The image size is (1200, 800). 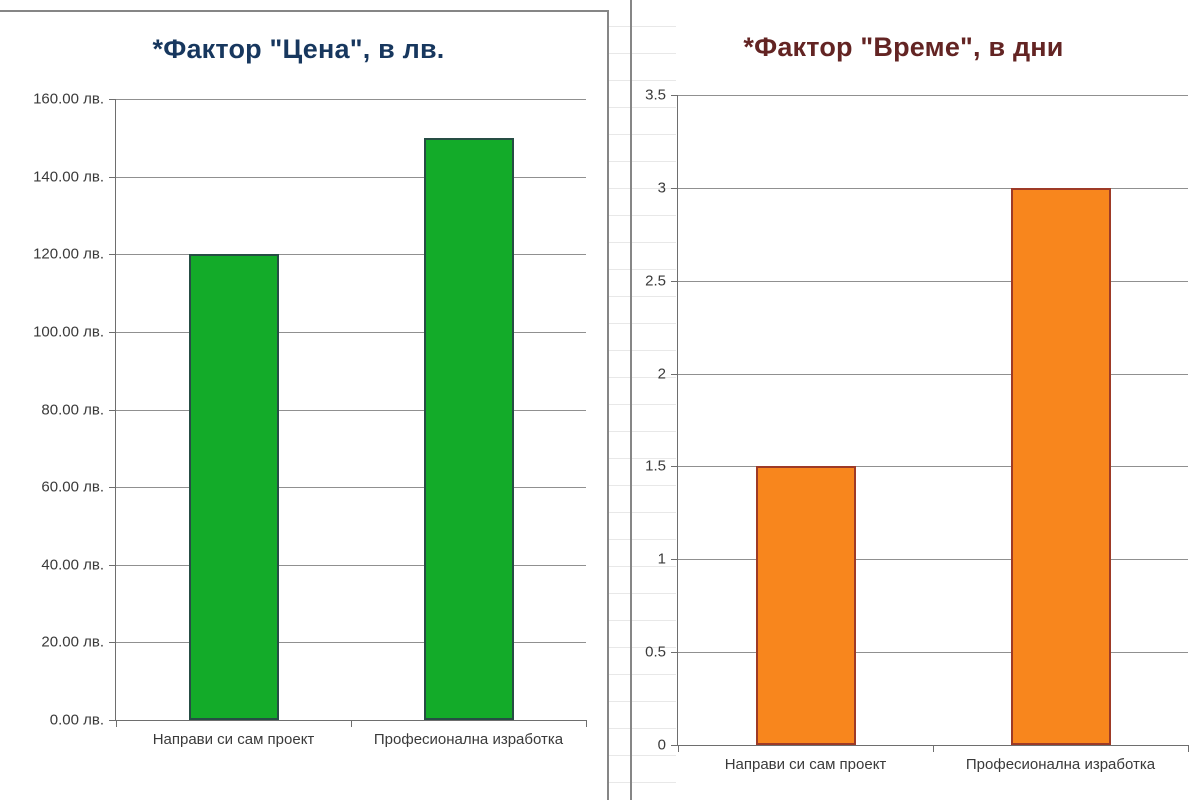 What do you see at coordinates (661, 188) in the screenshot?
I see `y-axis-label: 3` at bounding box center [661, 188].